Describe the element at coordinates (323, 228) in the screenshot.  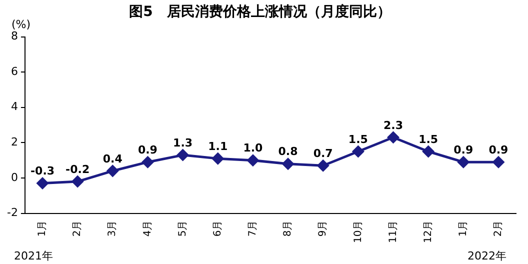
I see `x-tick-label: 9月` at that location.